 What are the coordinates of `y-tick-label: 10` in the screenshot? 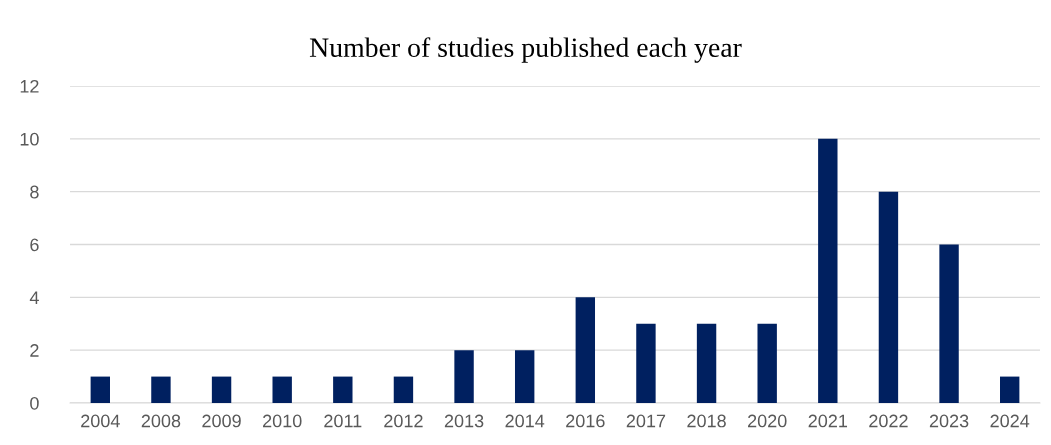 It's located at (29, 139).